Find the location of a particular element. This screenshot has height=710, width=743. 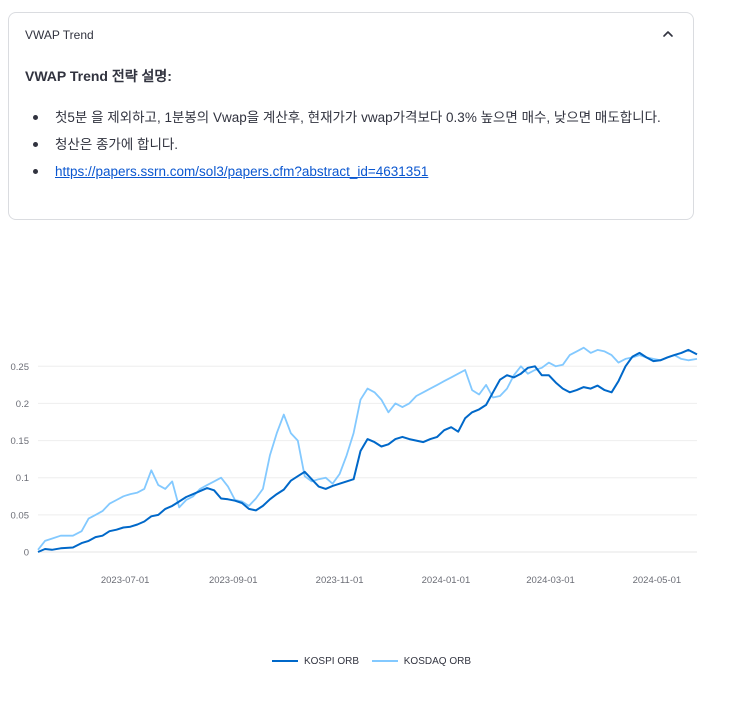

legend-item-kospi: KOSPI ORB is located at coordinates (315, 661).